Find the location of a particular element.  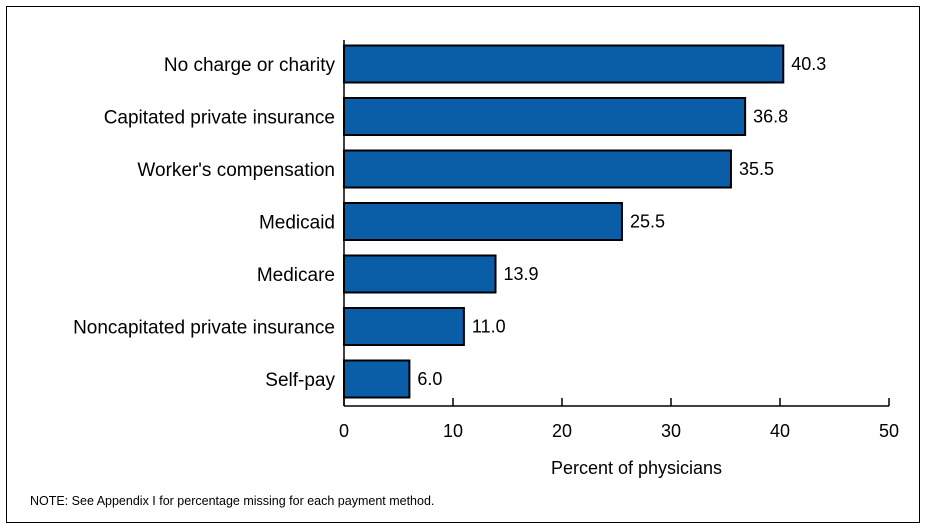

x-tick-label: 40 is located at coordinates (780, 431).